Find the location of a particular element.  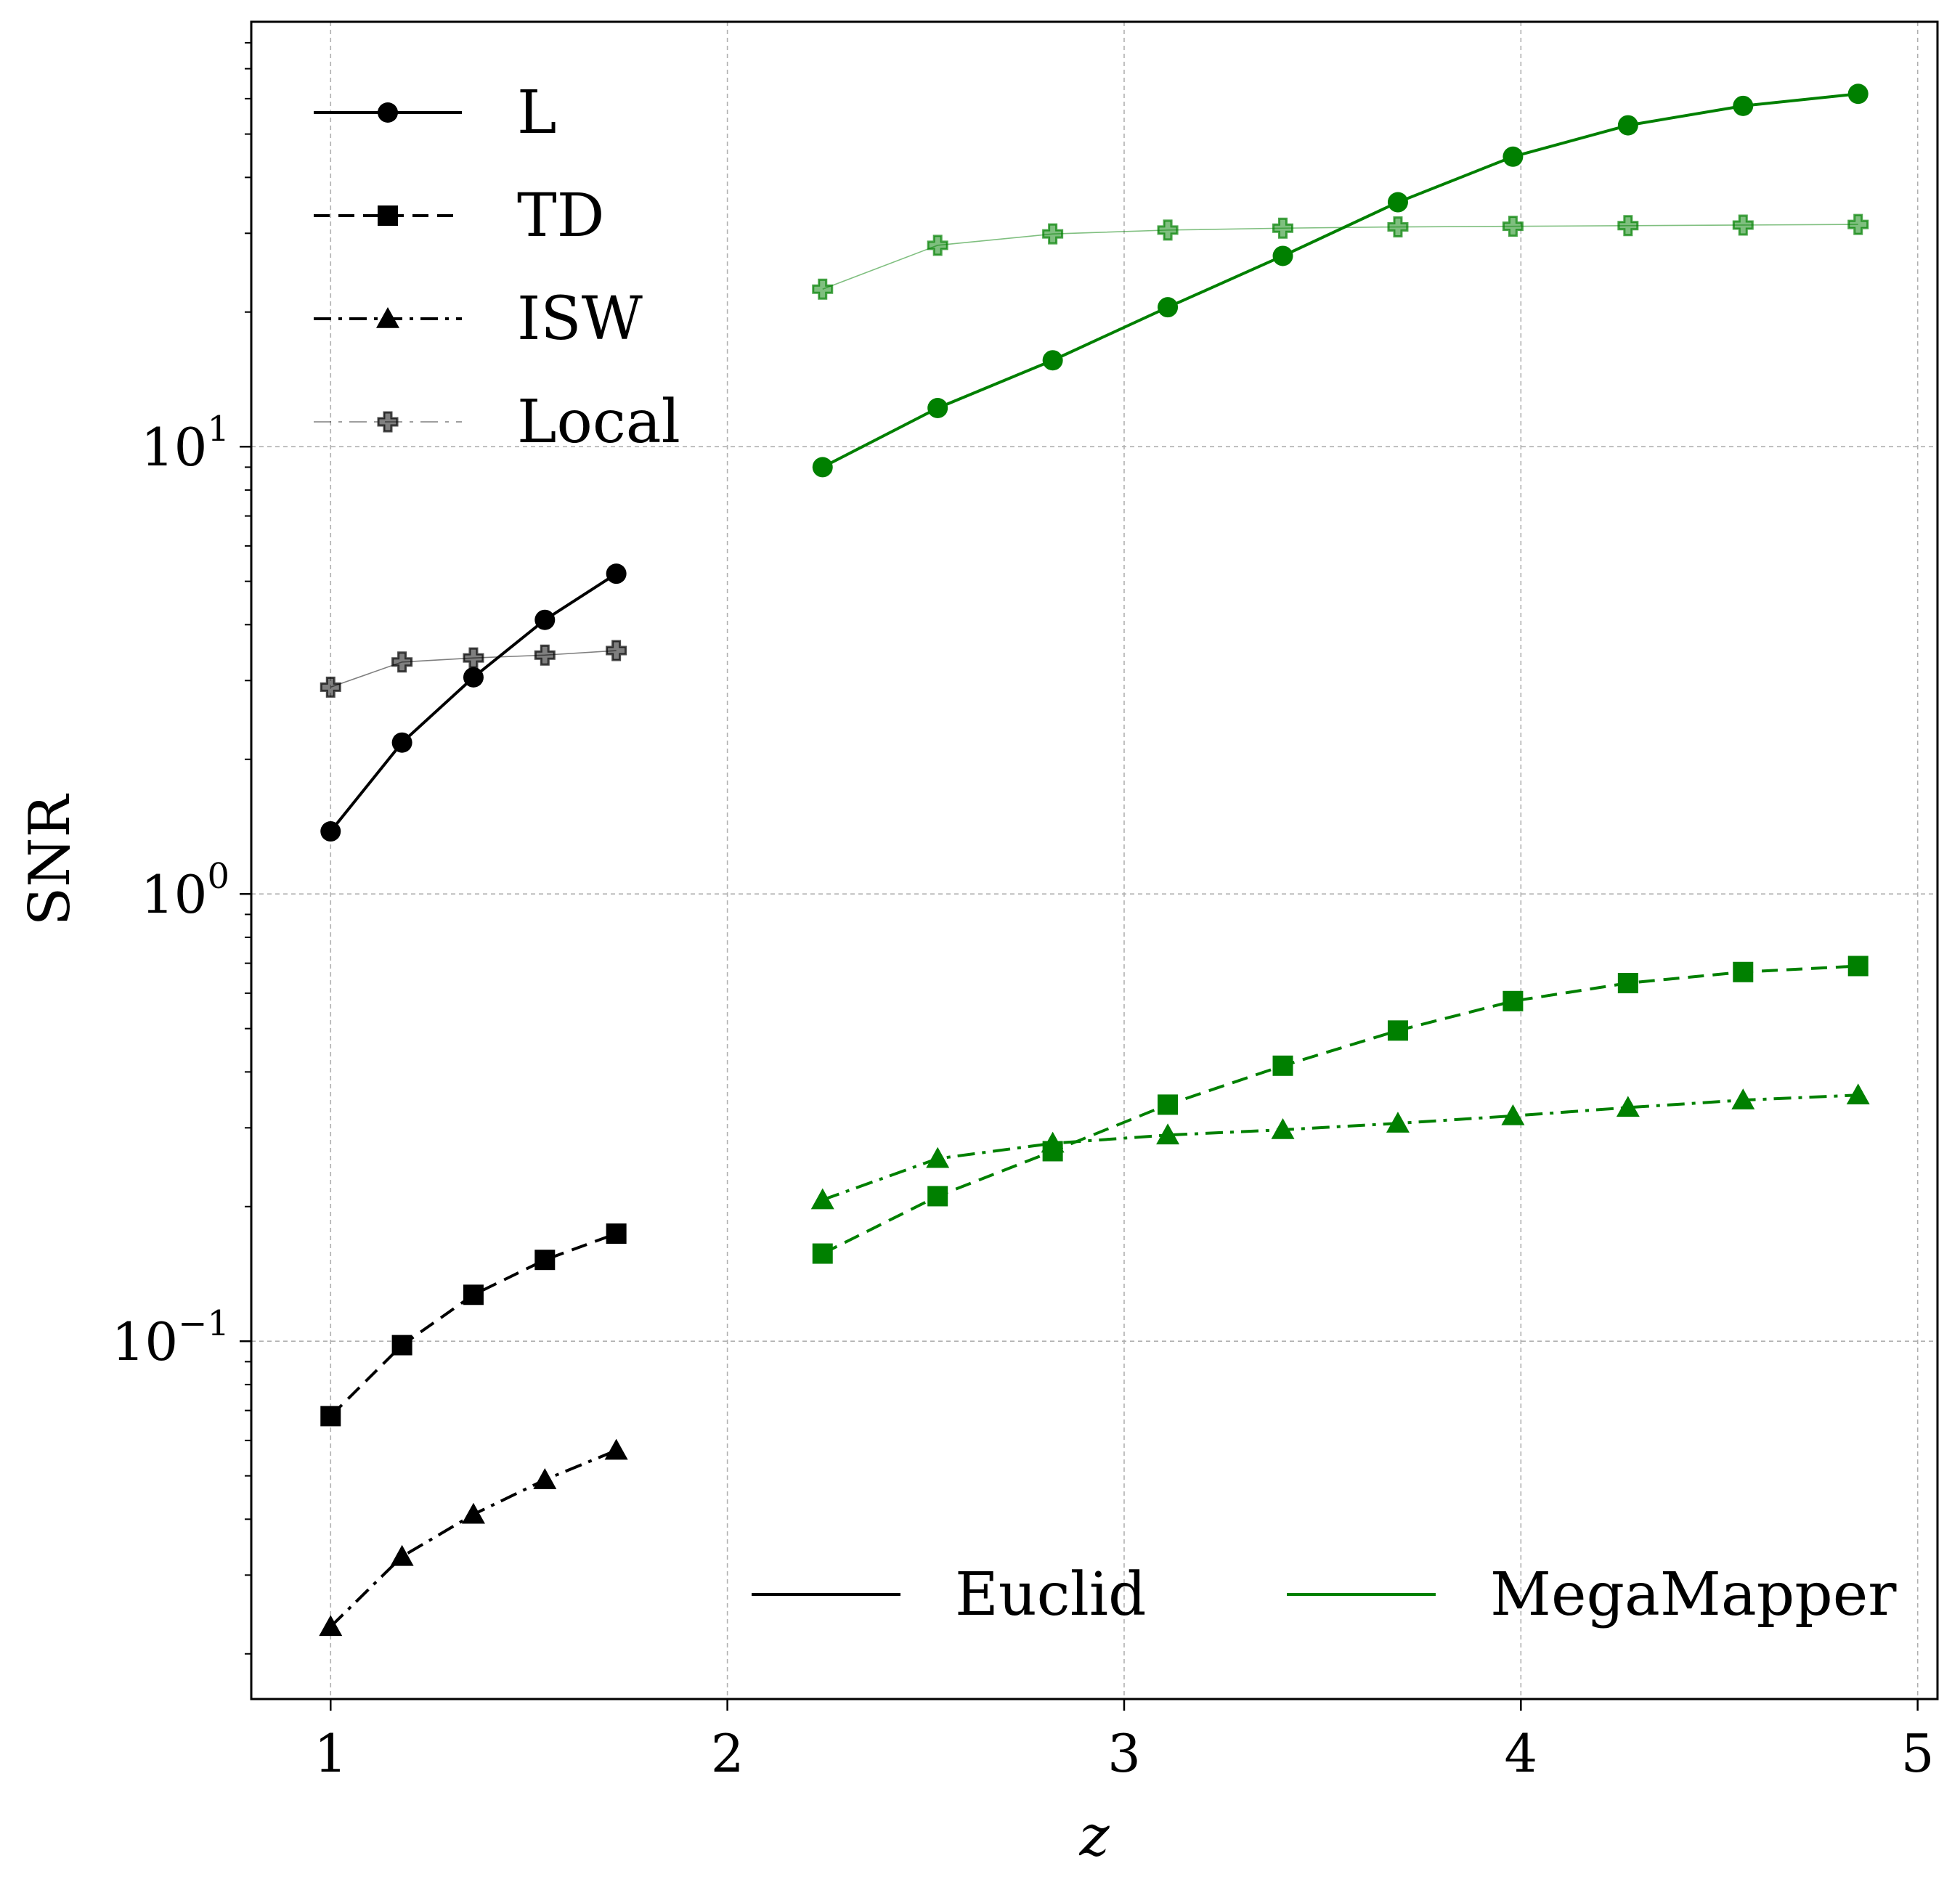

legend-entry-td: TD is located at coordinates (459, 216).